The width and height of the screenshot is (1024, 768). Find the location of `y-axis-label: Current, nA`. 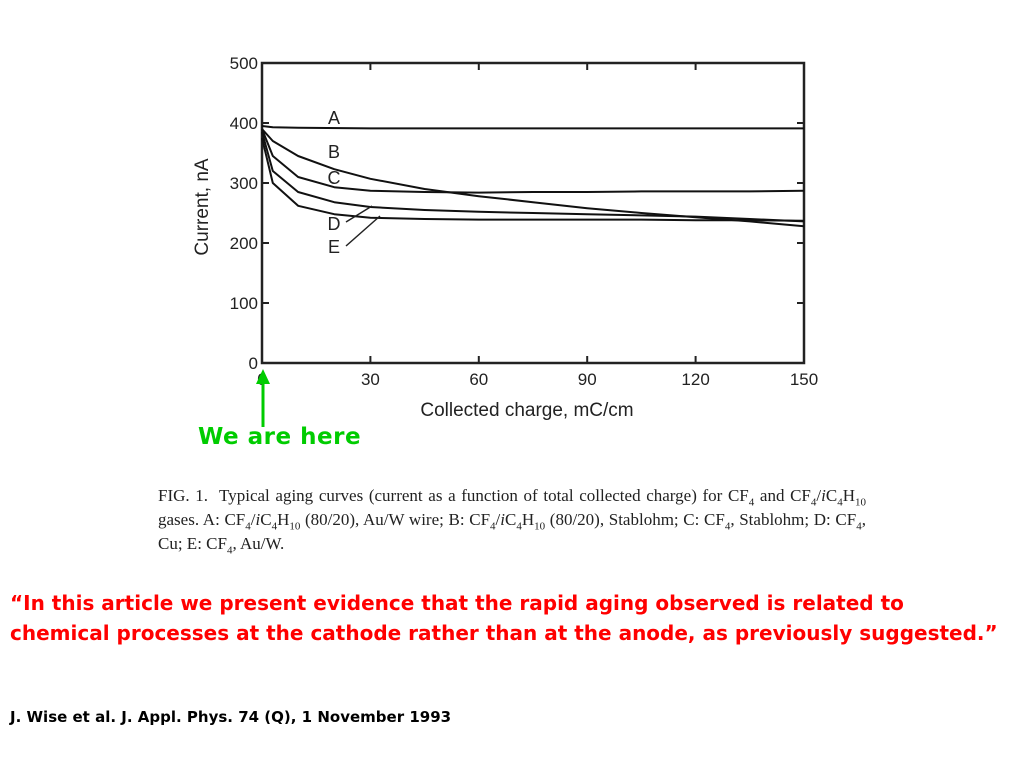

y-axis-label: Current, nA is located at coordinates (202, 206).